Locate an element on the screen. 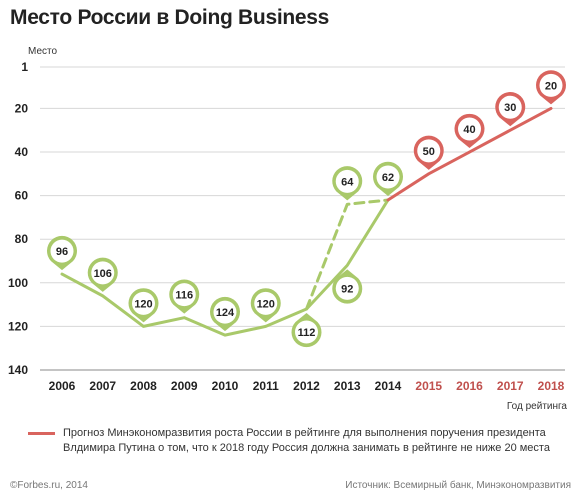 This screenshot has height=499, width=579. x-tick-label: 2012 is located at coordinates (306, 386).